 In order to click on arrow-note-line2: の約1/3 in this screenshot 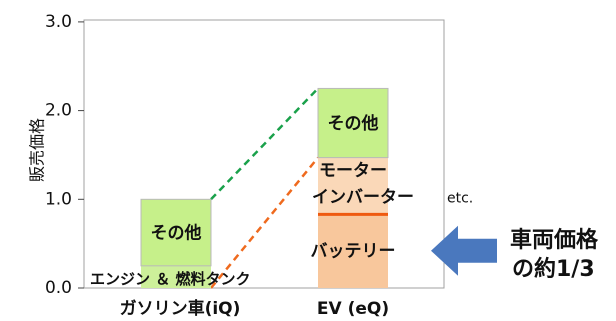, I will do `click(553, 269)`.